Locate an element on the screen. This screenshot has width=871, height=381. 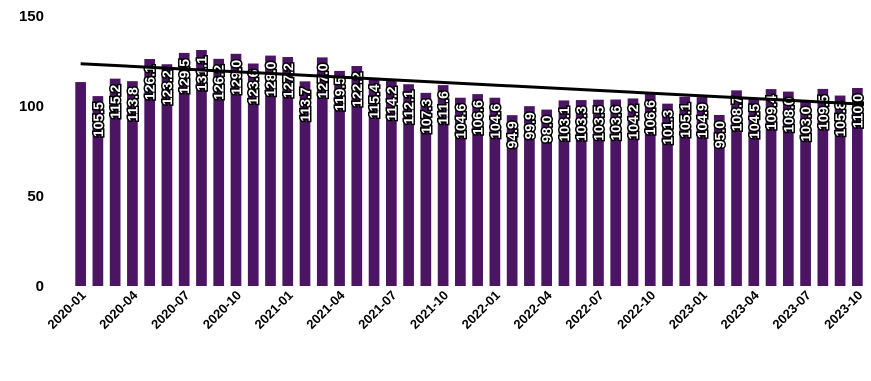
data-label: 113.8 is located at coordinates (132, 104).